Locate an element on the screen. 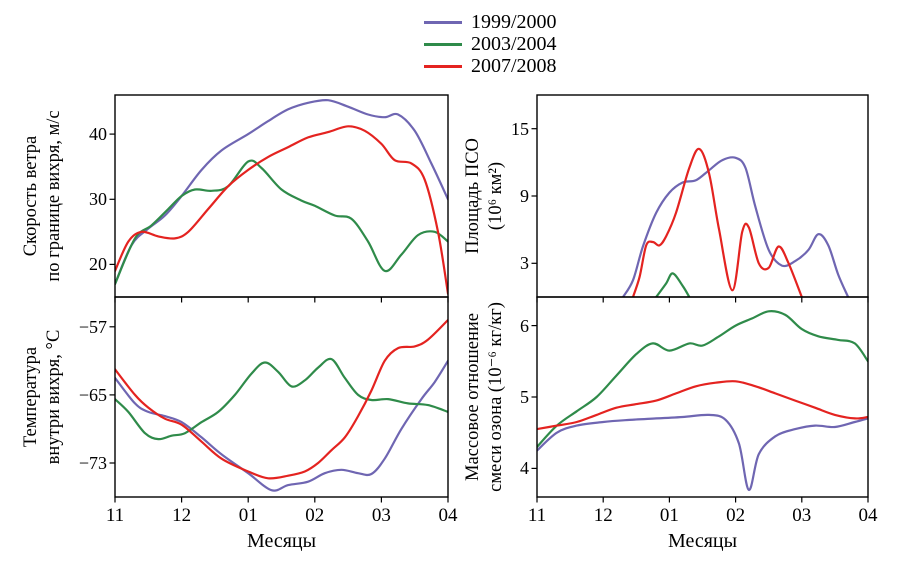  legend-item-2007-2008: 2007/2008 is located at coordinates (490, 66).